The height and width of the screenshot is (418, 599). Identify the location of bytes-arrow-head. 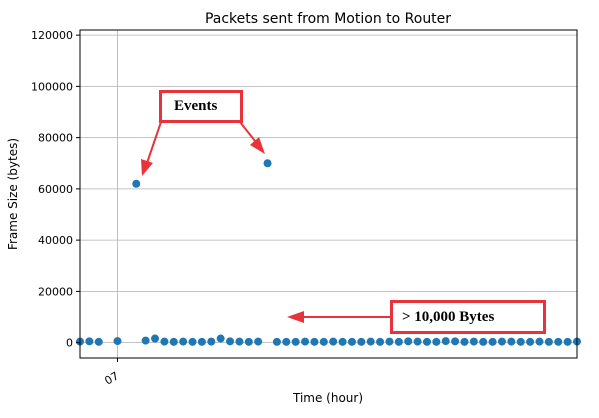
(295, 317).